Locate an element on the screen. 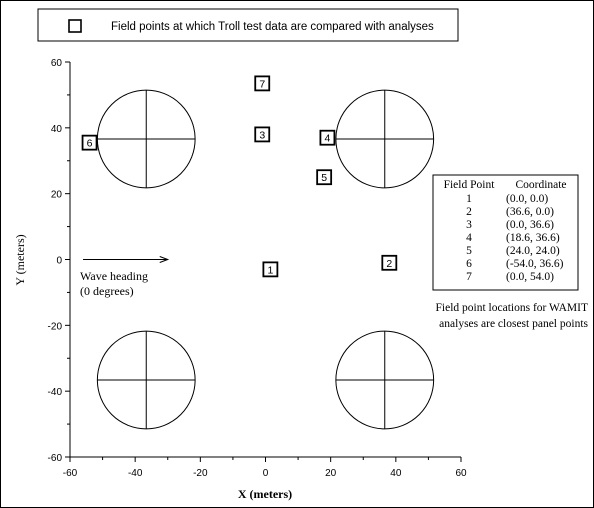 Image resolution: width=594 pixels, height=508 pixels. y-tick-label: 20 is located at coordinates (57, 195).